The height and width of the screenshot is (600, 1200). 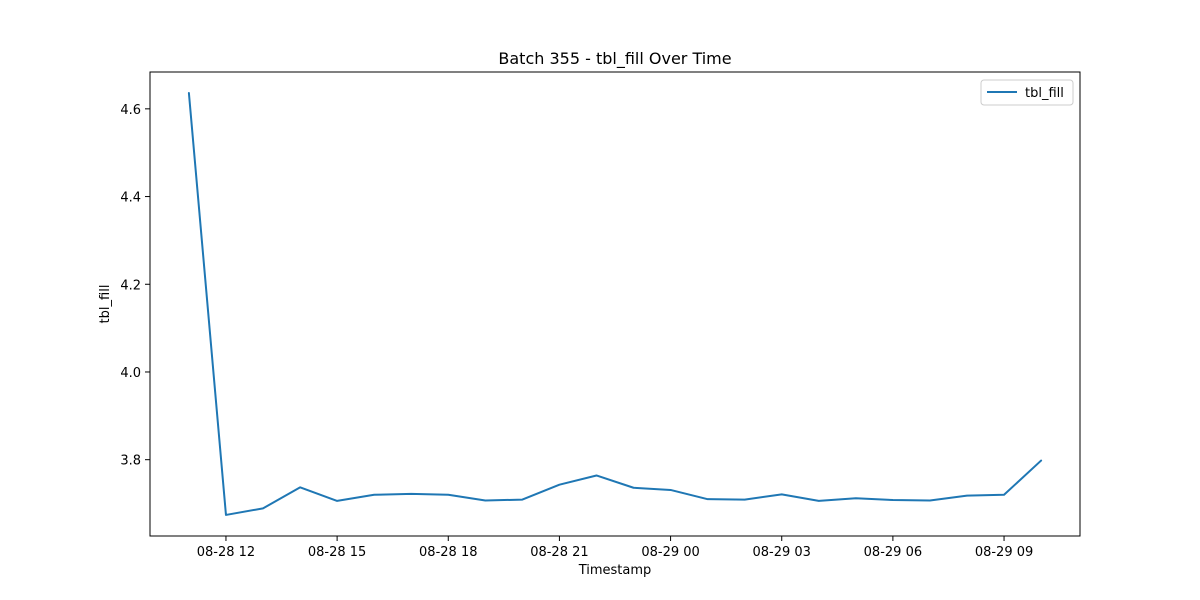 What do you see at coordinates (130, 373) in the screenshot?
I see `y-tick-label: 4.0` at bounding box center [130, 373].